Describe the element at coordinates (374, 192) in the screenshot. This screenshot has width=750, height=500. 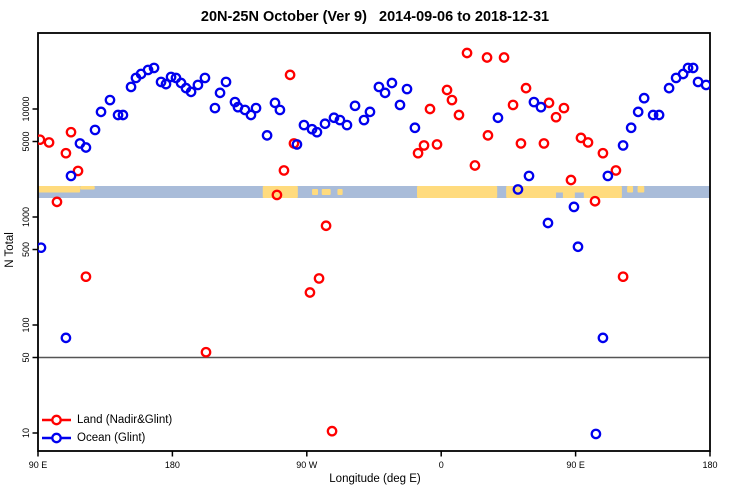
I see `map-band` at that location.